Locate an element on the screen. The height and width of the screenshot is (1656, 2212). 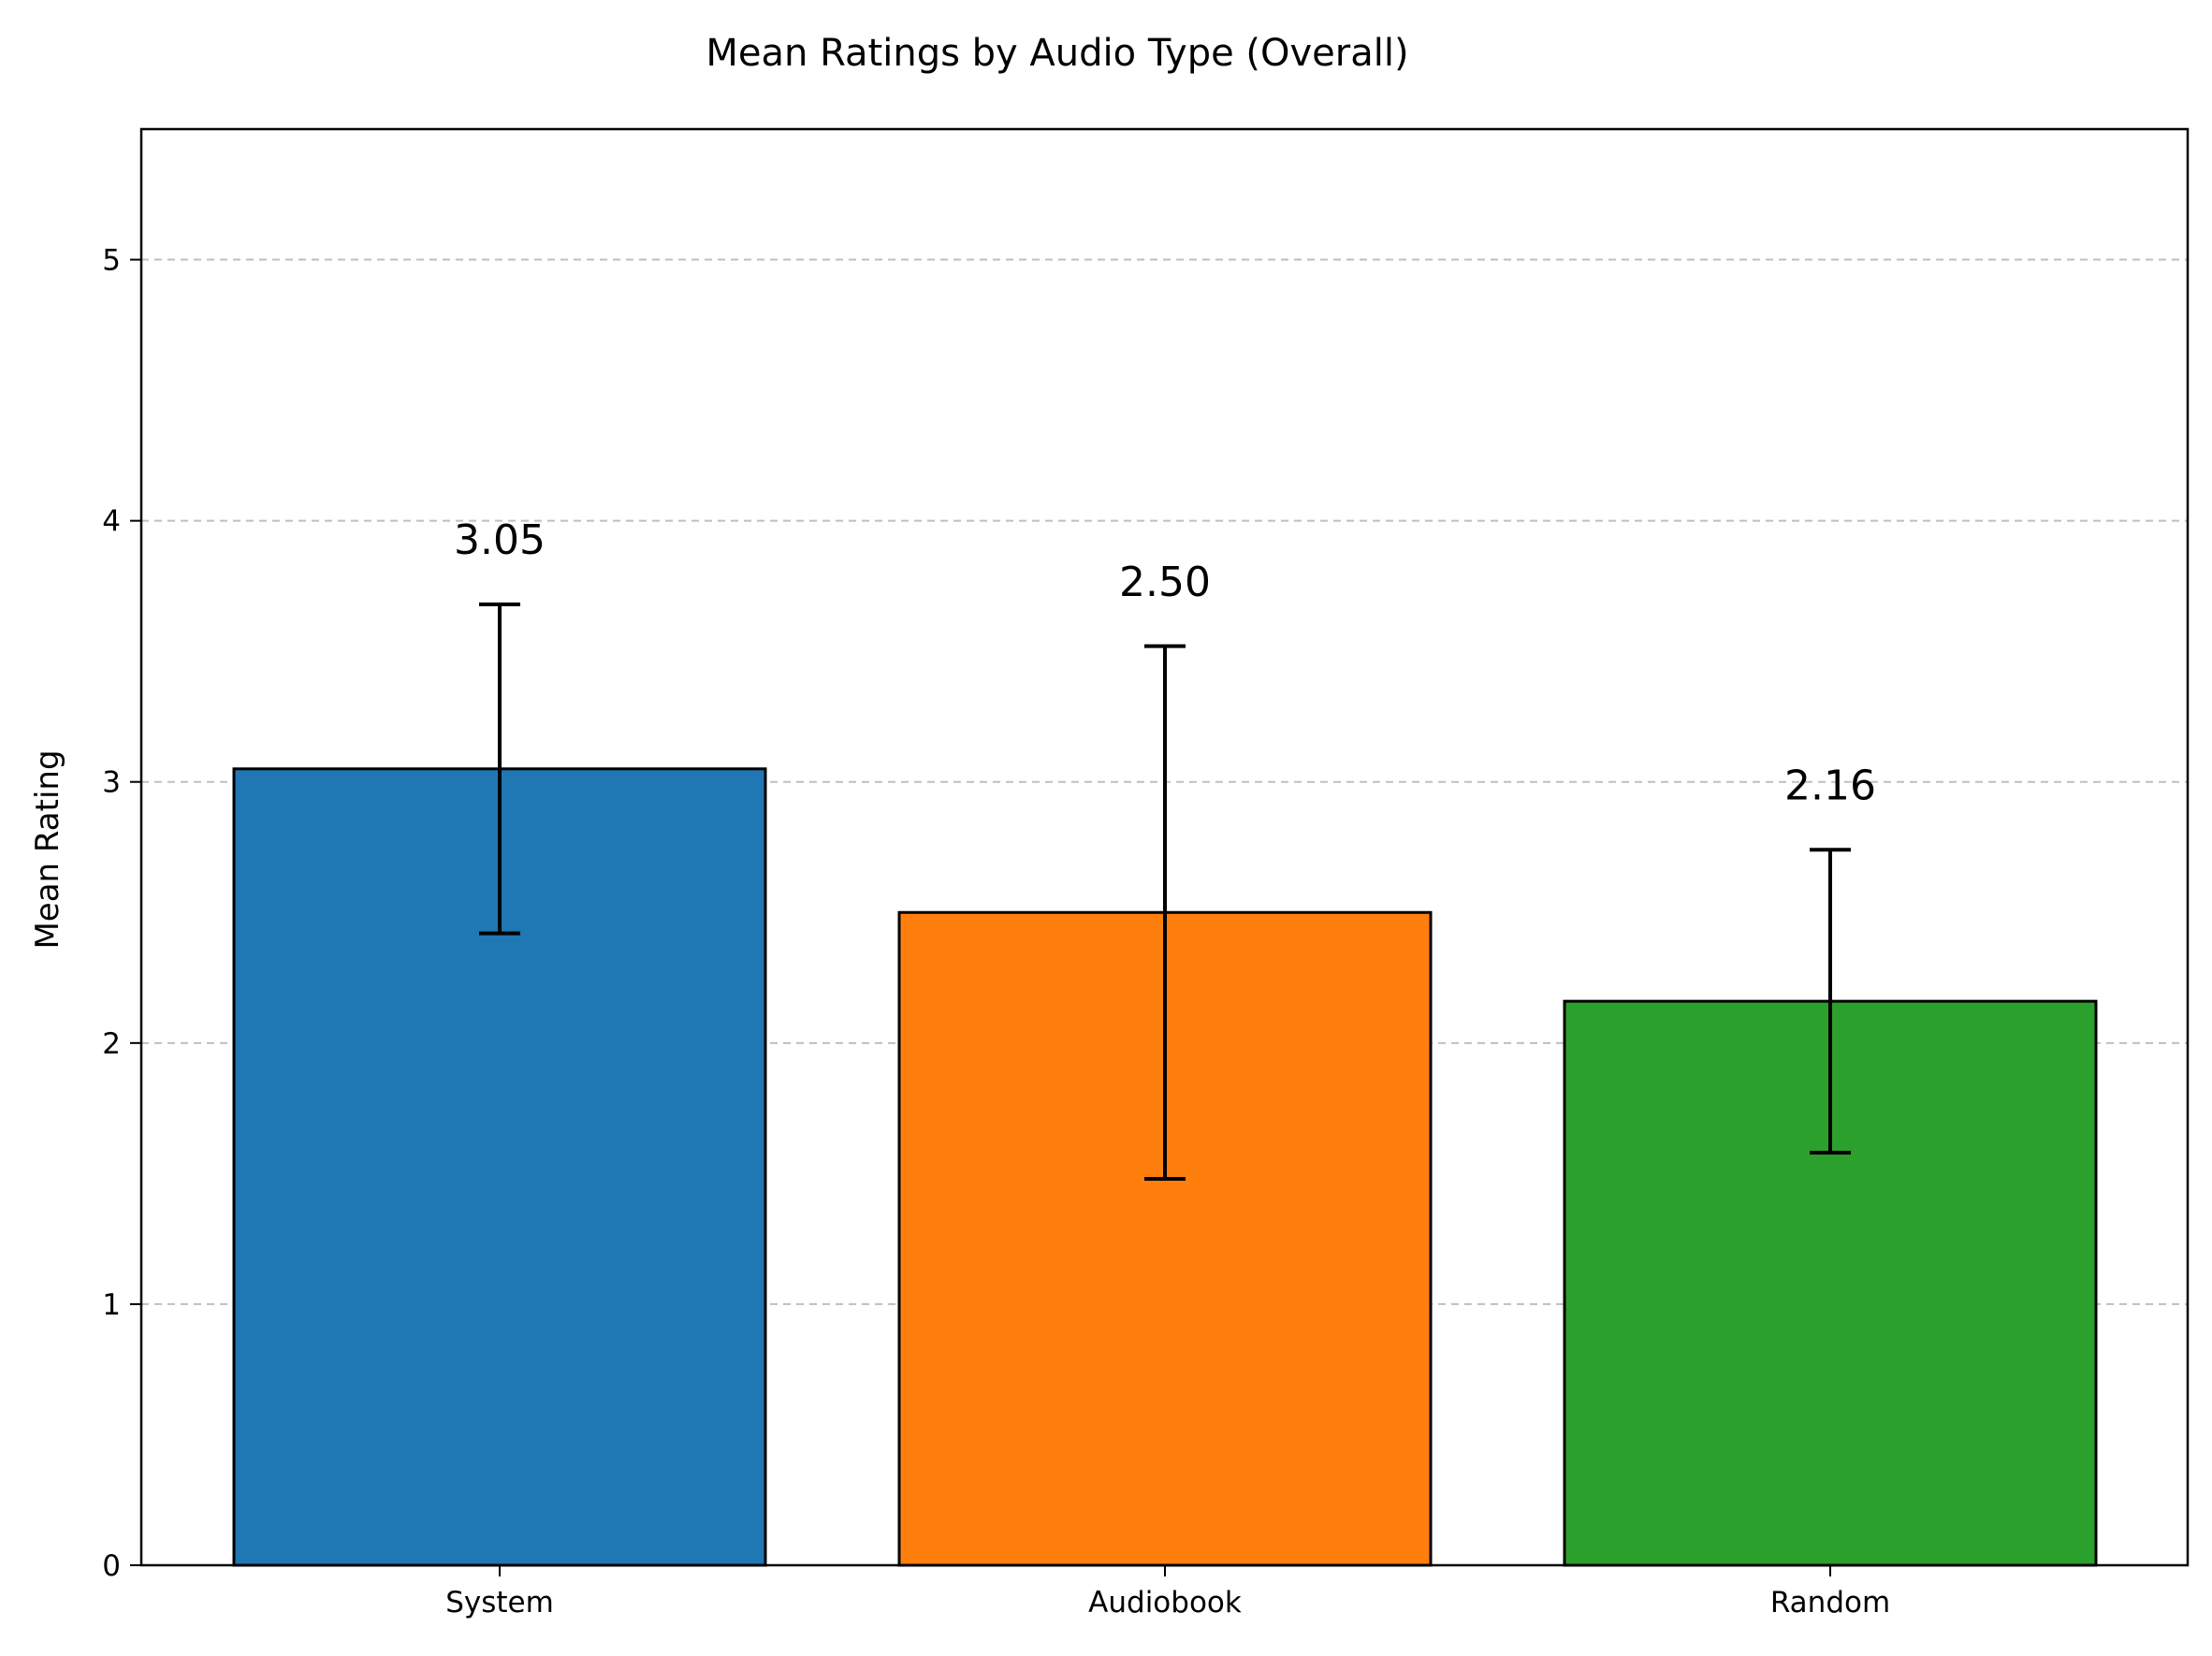
x-tick-label-system: System is located at coordinates (499, 1603).